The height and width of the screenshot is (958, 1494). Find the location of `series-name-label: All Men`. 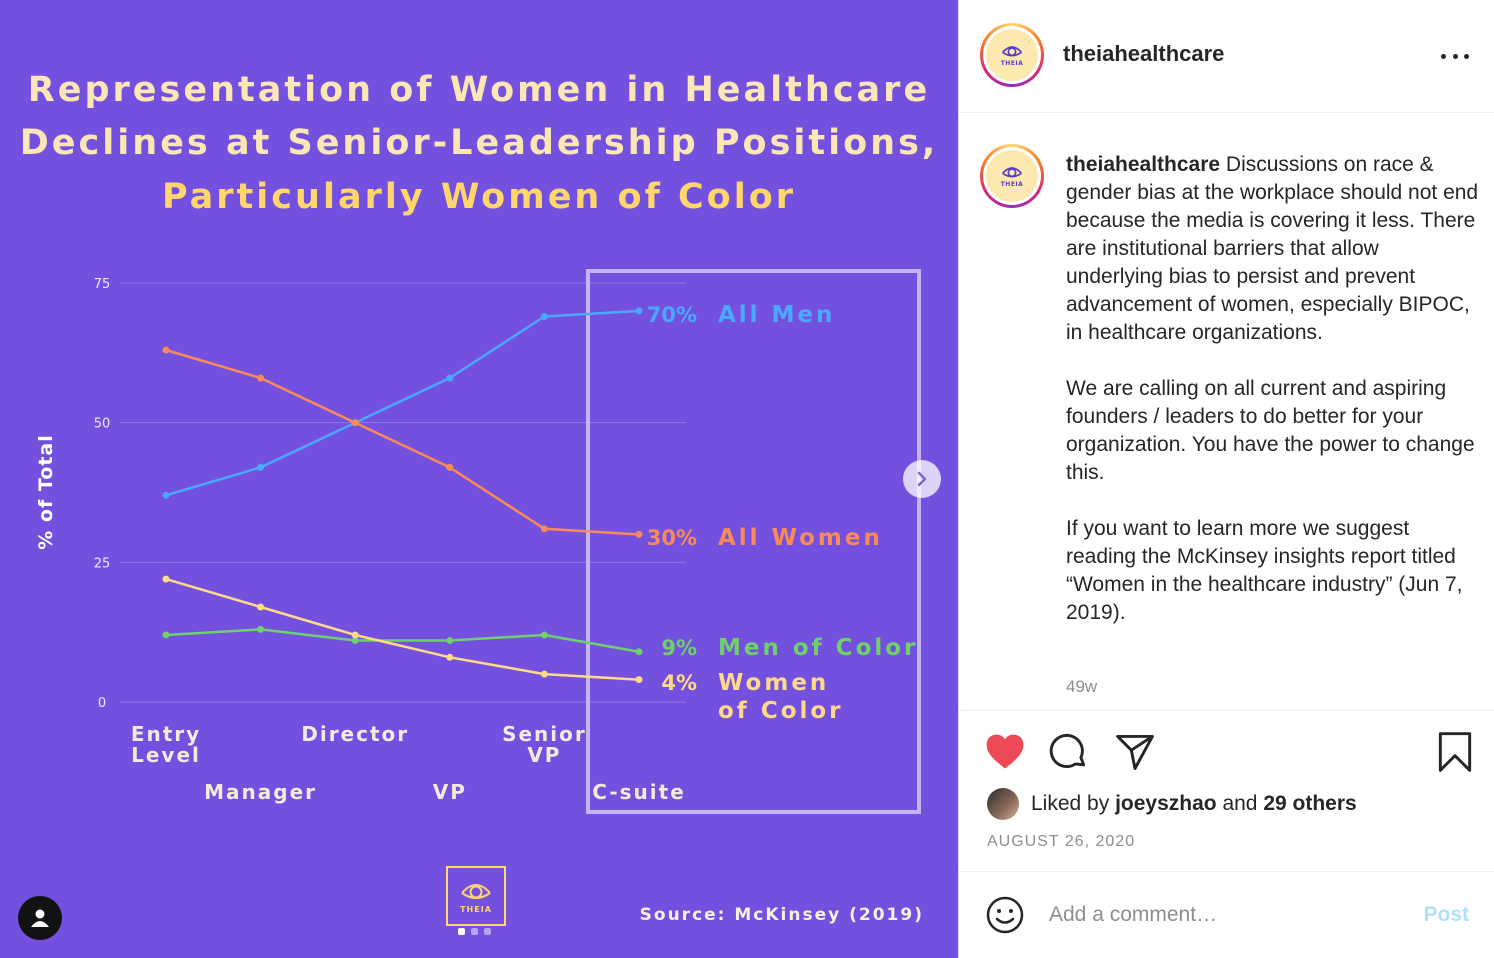

series-name-label: All Men is located at coordinates (776, 315).